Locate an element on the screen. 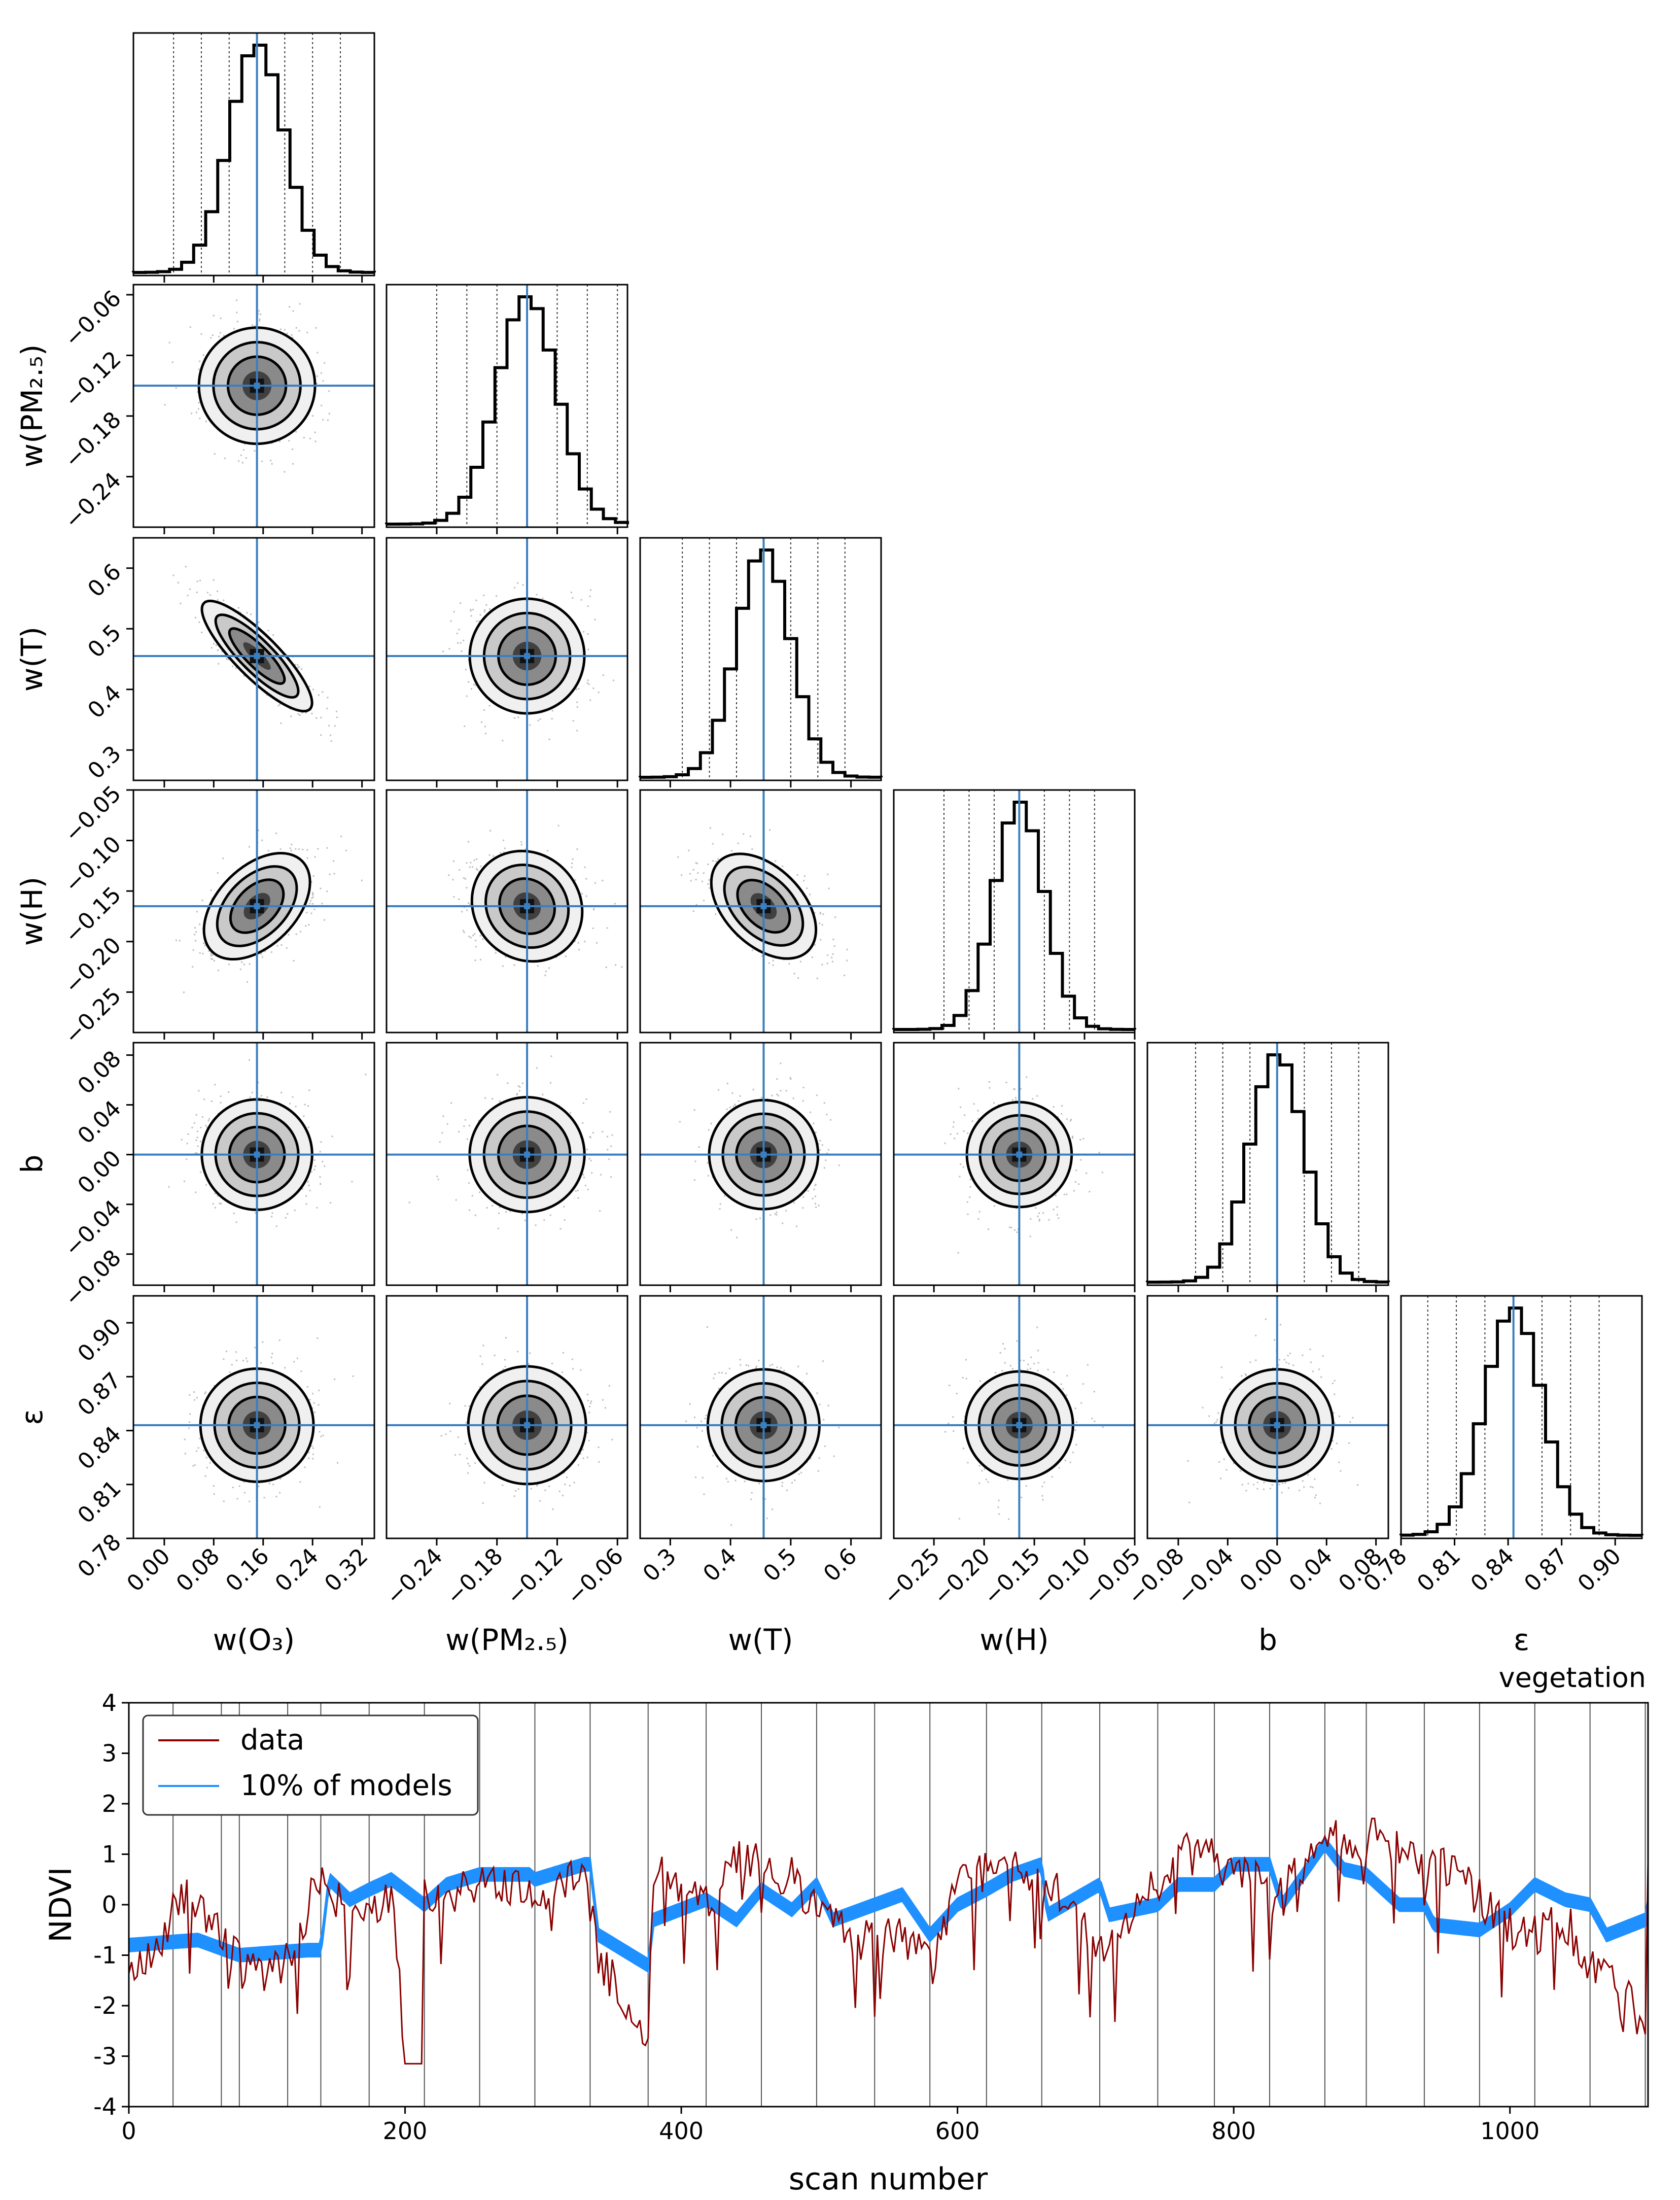  corner-panel-wT-wT is located at coordinates (761, 662).